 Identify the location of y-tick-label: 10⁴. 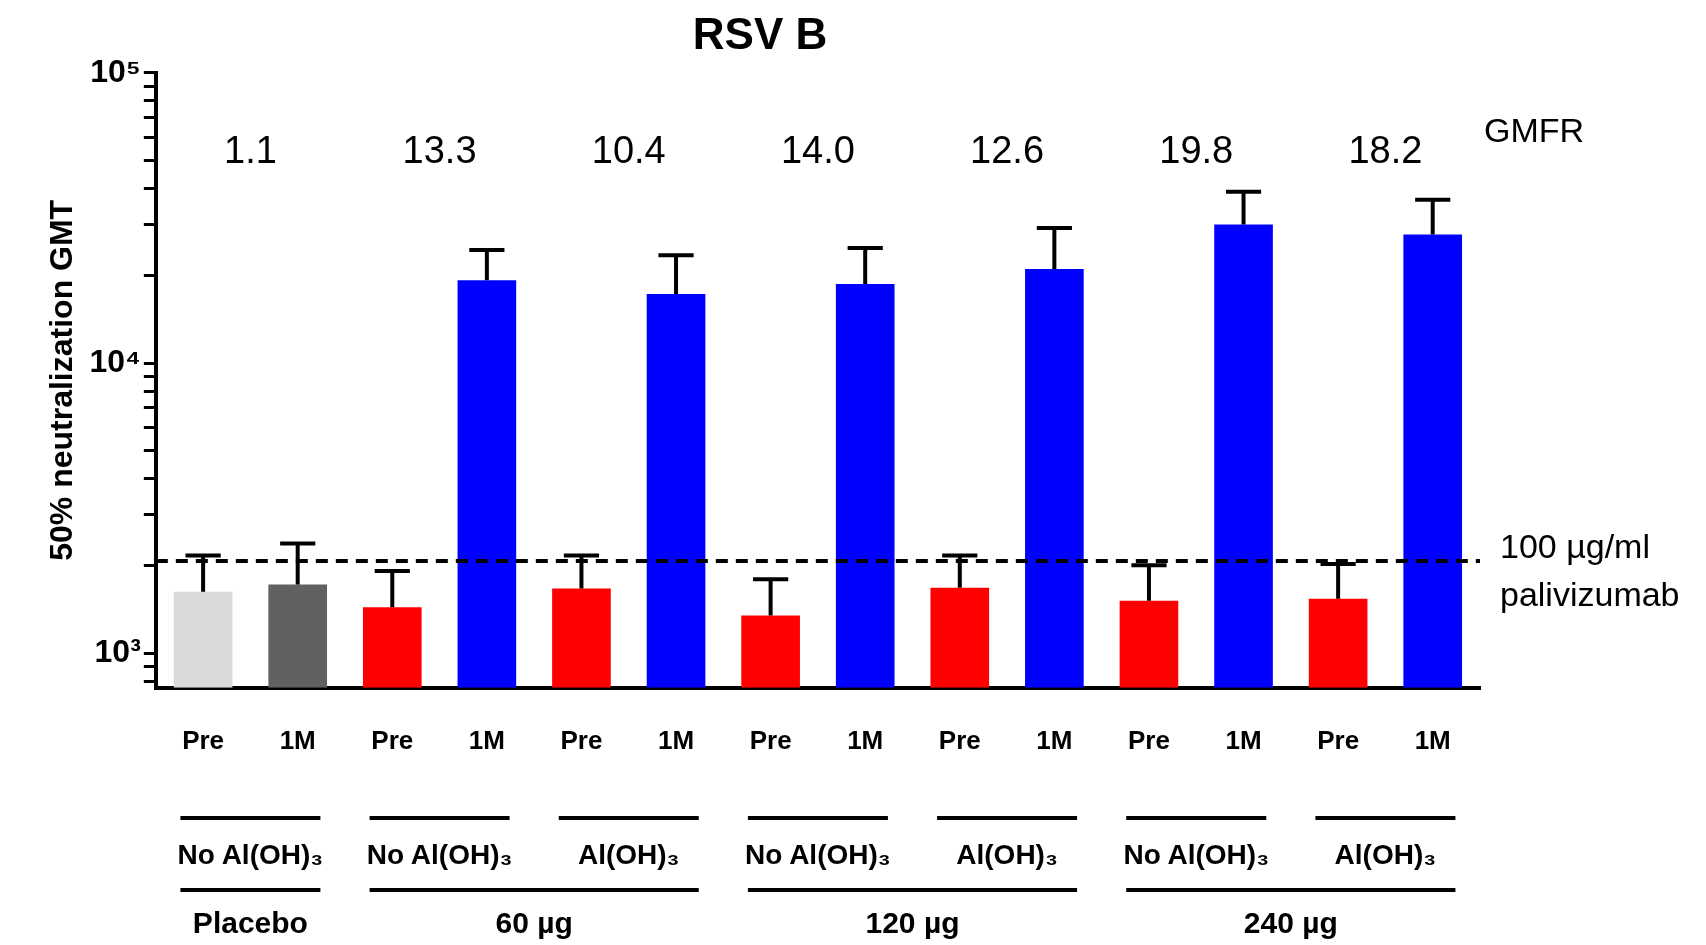
(115, 360).